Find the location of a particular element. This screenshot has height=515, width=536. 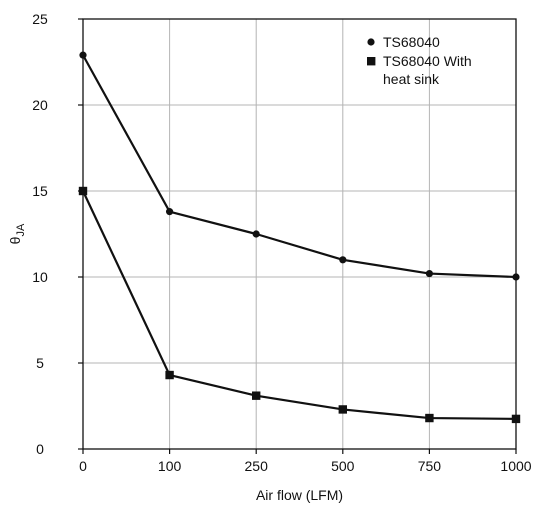

x-axis-title: Air flow (LFM) is located at coordinates (299, 495).